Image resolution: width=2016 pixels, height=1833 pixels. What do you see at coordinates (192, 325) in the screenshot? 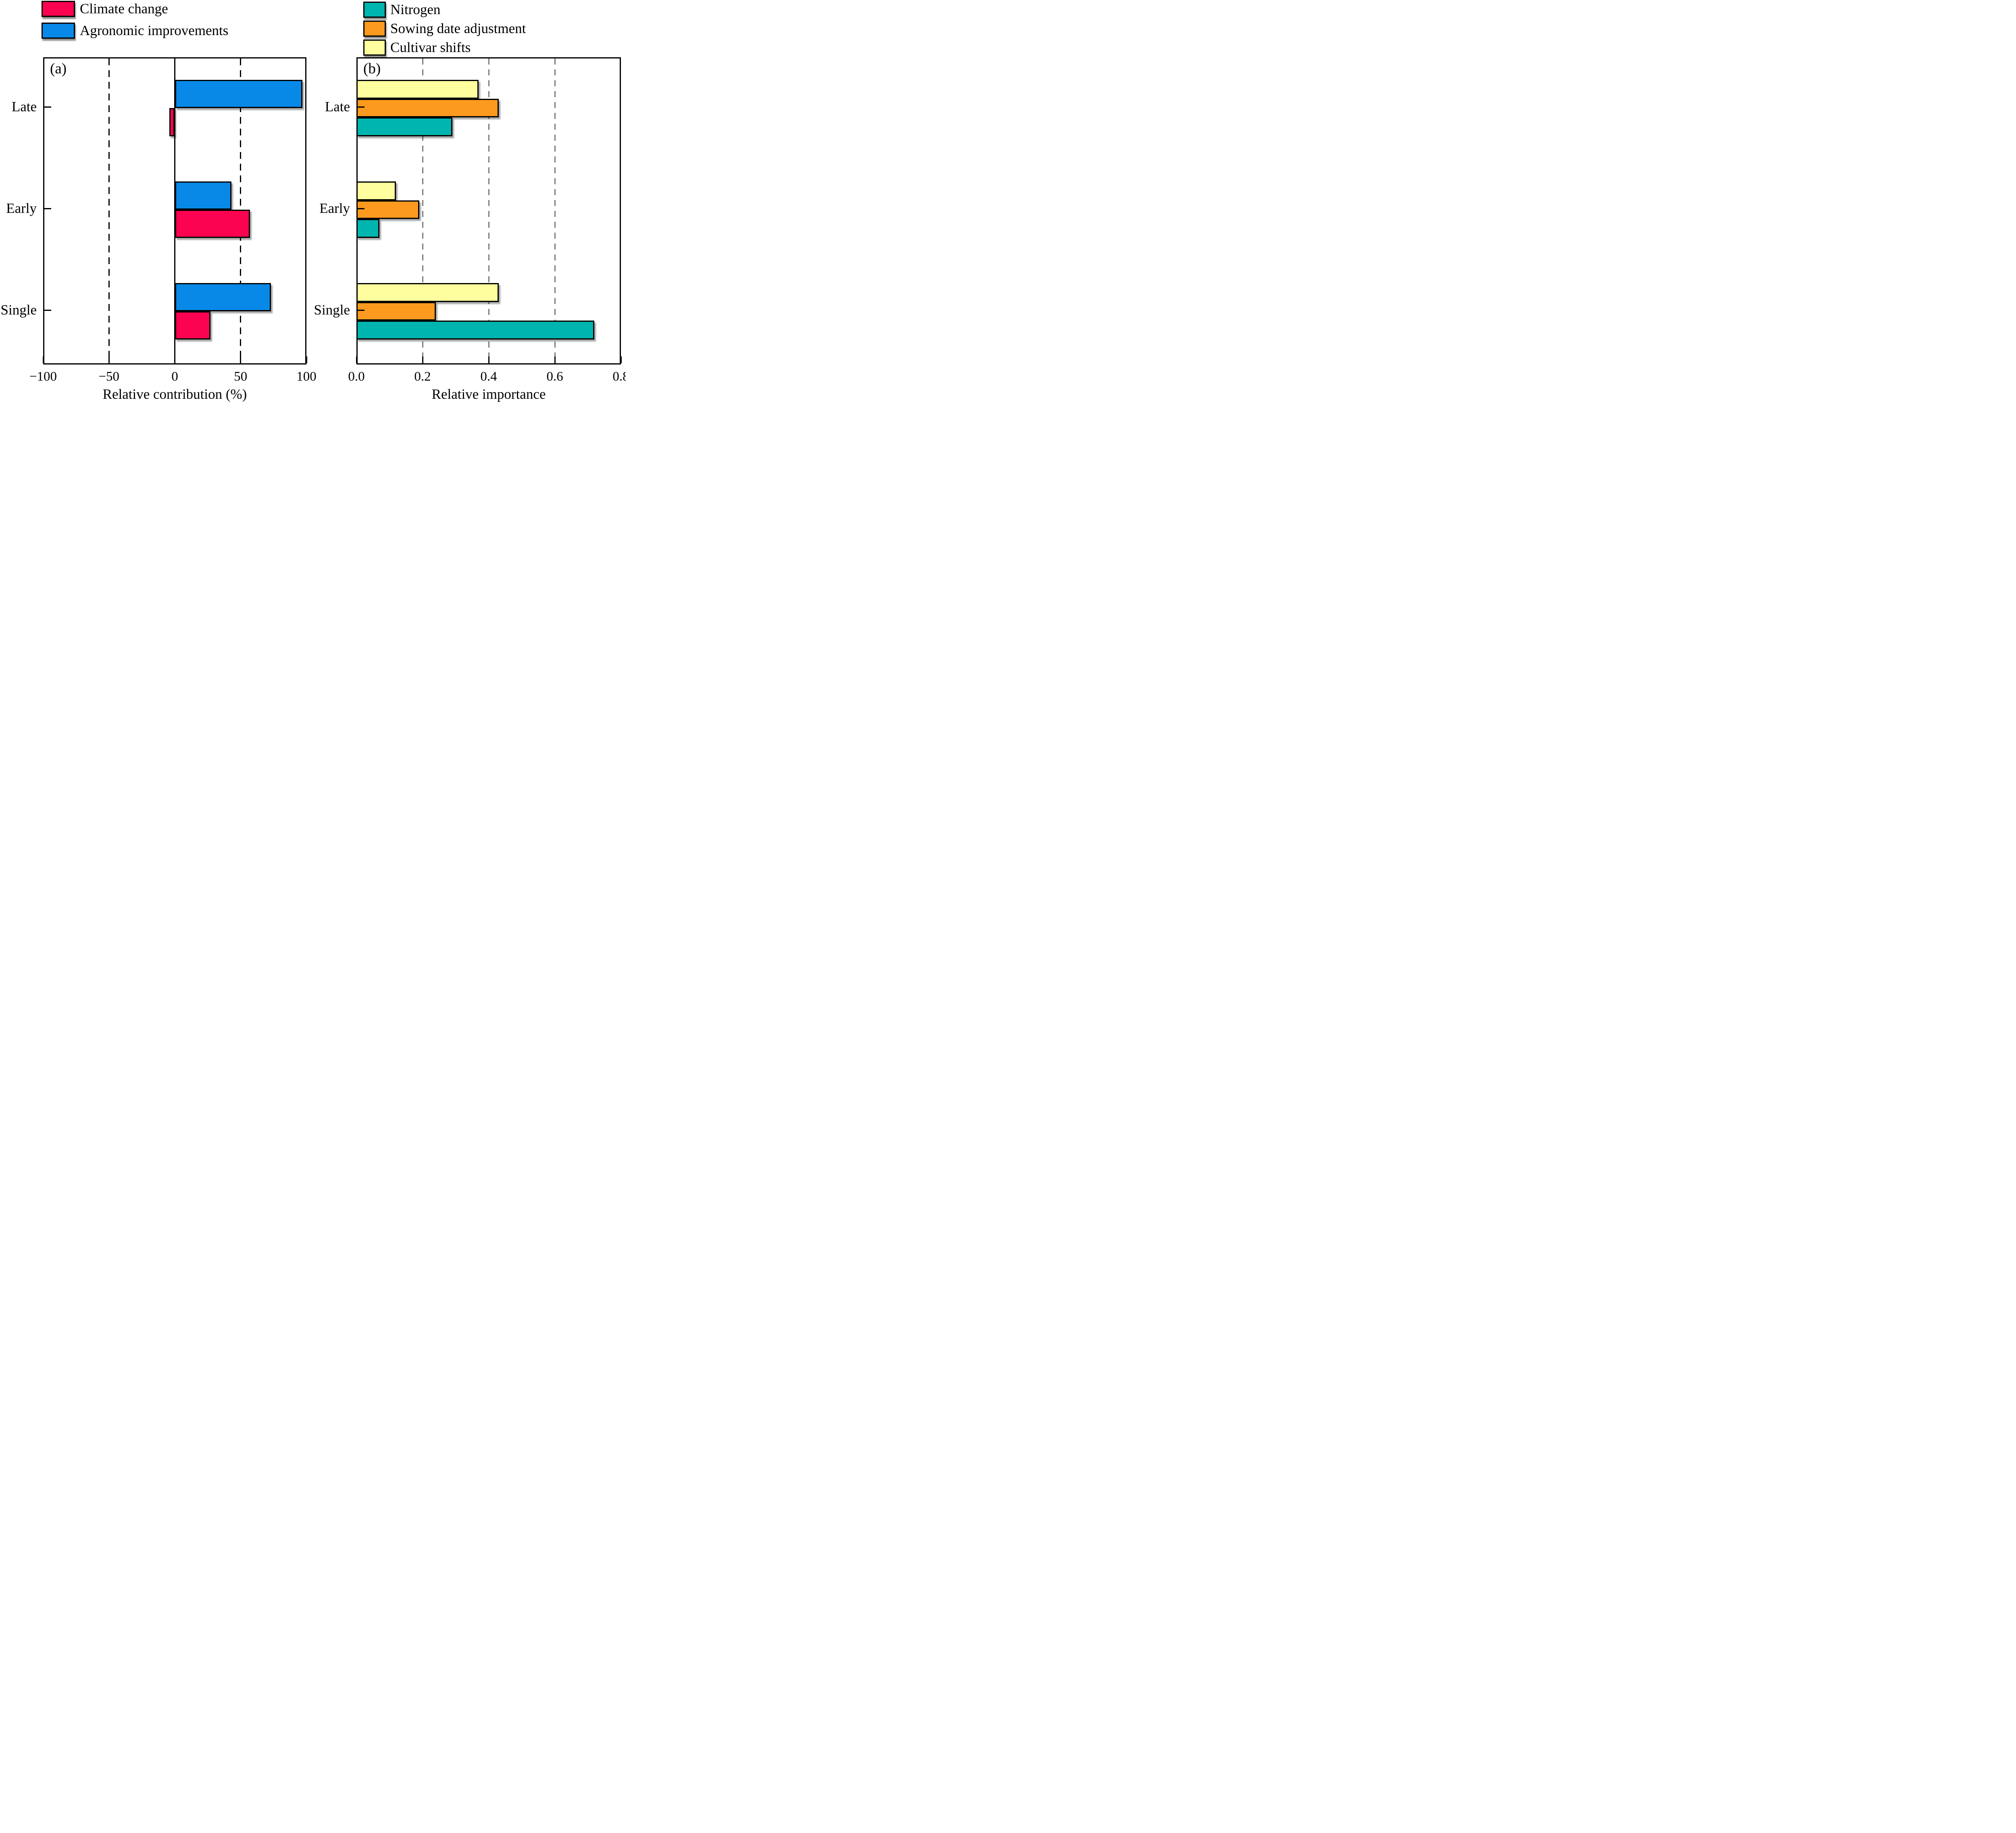
I see `bar-climate-change-single` at bounding box center [192, 325].